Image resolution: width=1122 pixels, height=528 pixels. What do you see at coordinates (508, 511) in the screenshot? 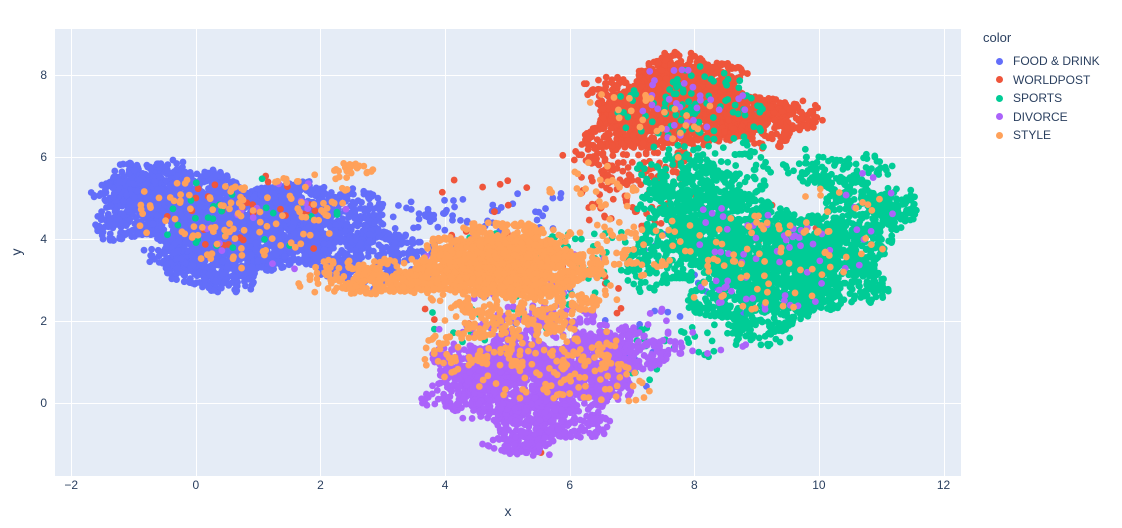
I see `x-axis-title: x` at bounding box center [508, 511].